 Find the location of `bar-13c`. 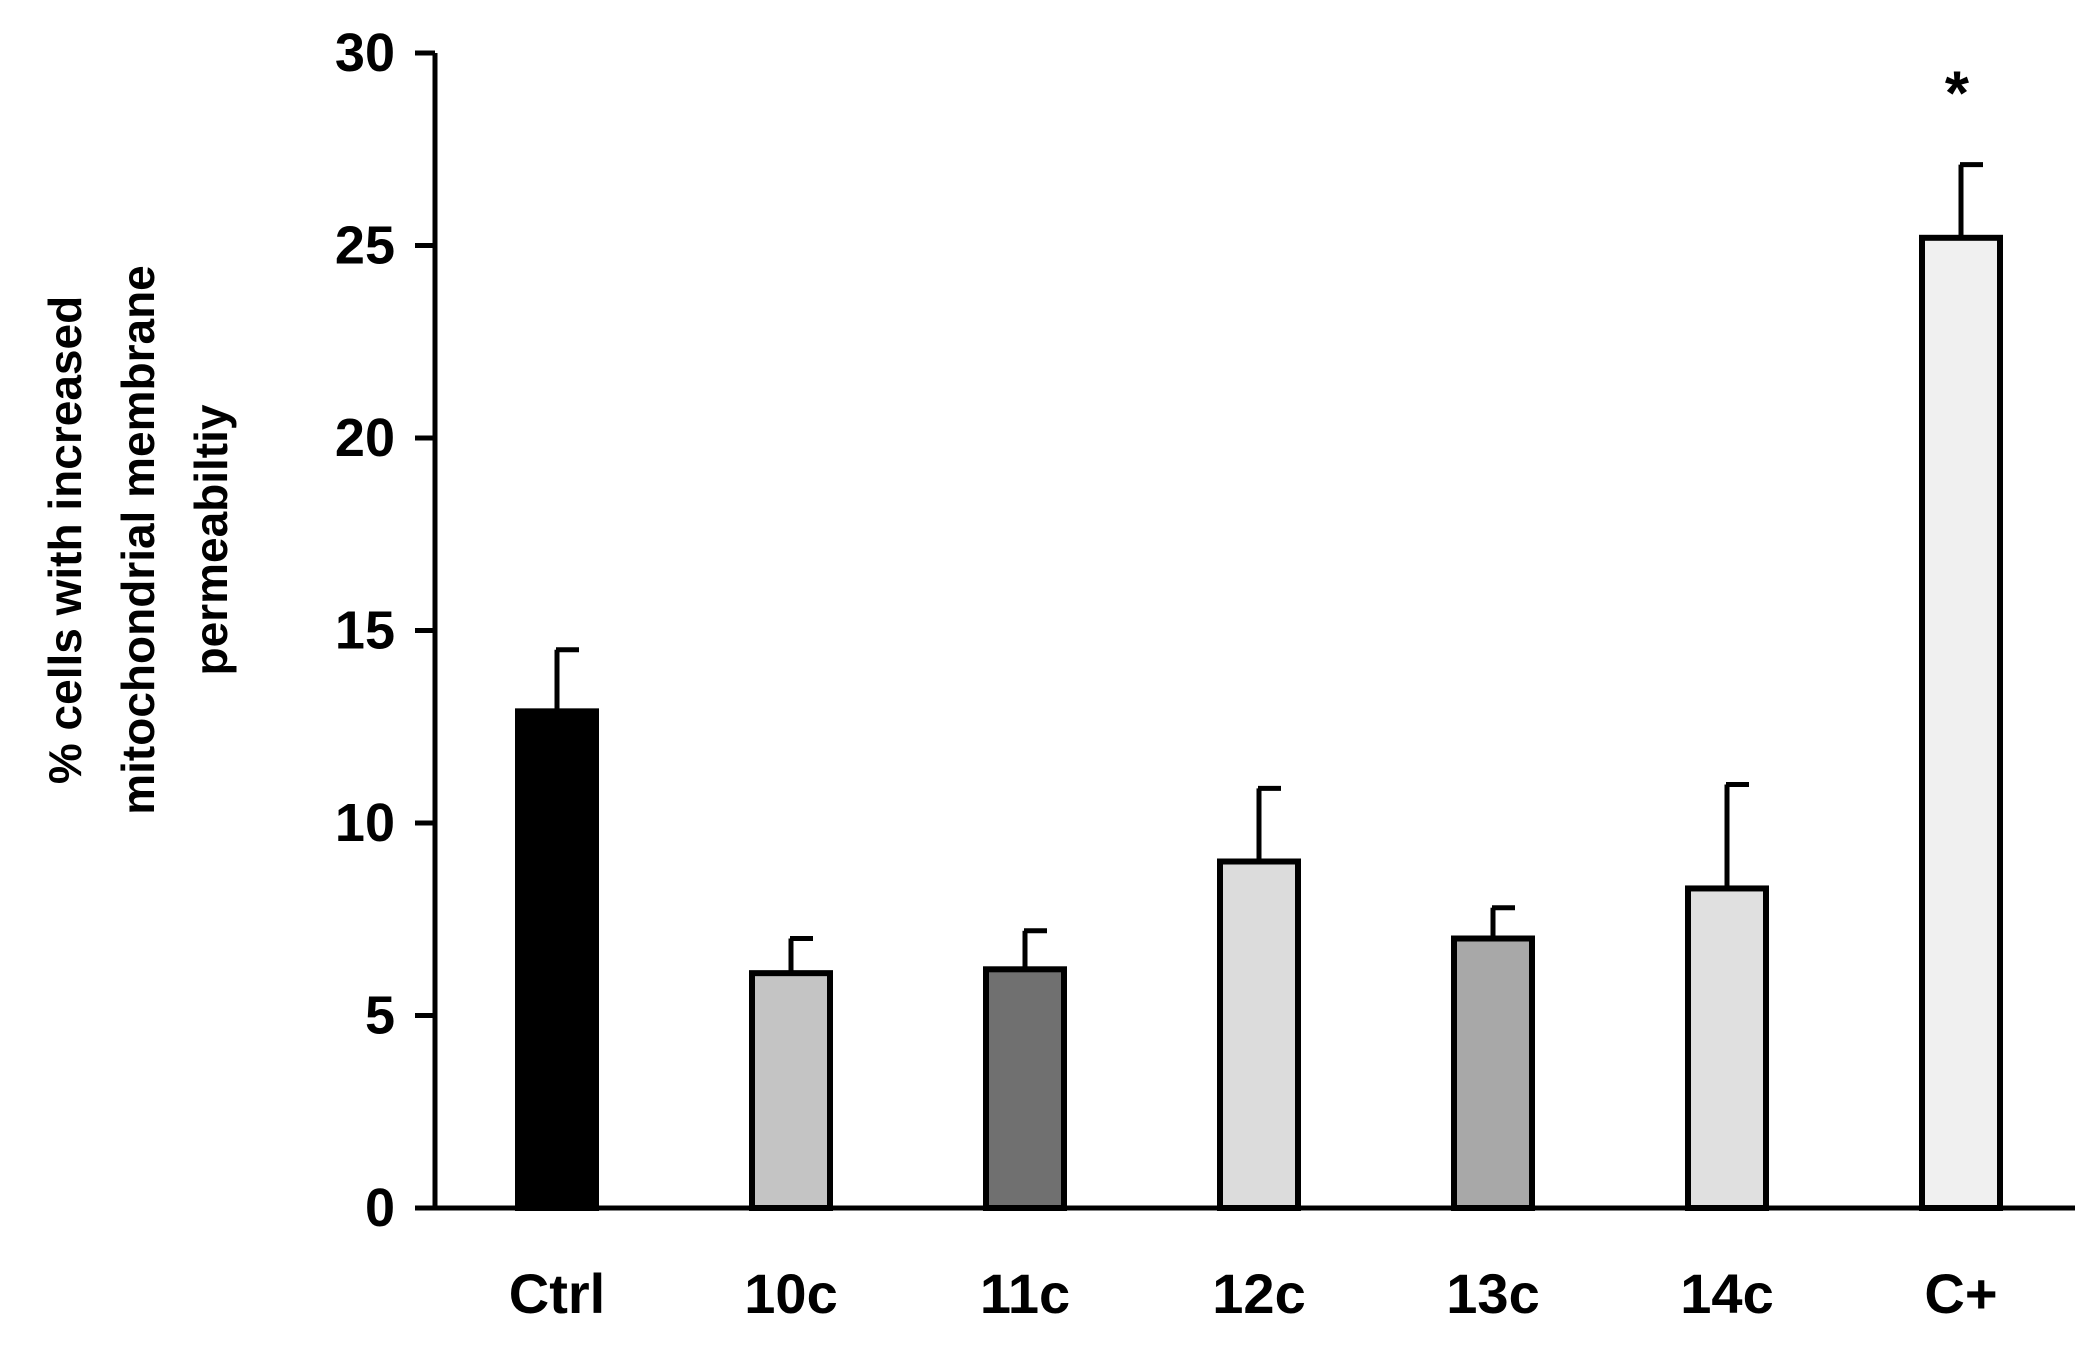

bar-13c is located at coordinates (1493, 1073).